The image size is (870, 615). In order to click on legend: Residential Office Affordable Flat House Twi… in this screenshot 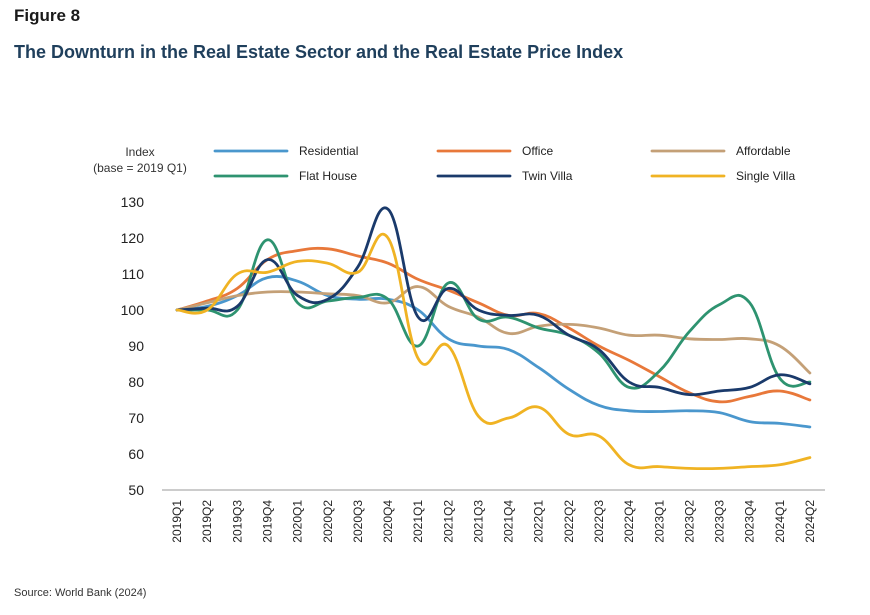, I will do `click(504, 163)`.